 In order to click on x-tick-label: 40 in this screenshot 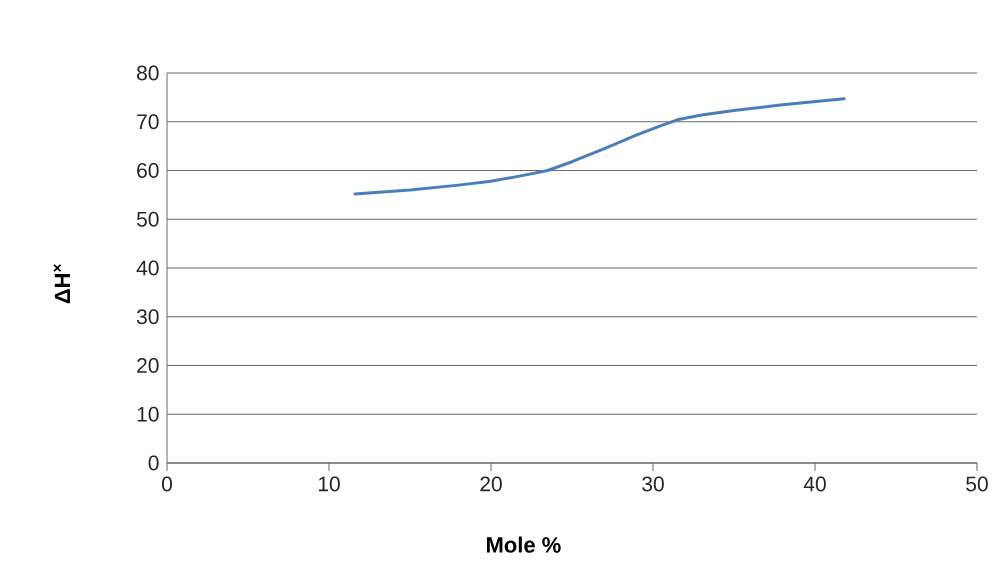, I will do `click(814, 484)`.